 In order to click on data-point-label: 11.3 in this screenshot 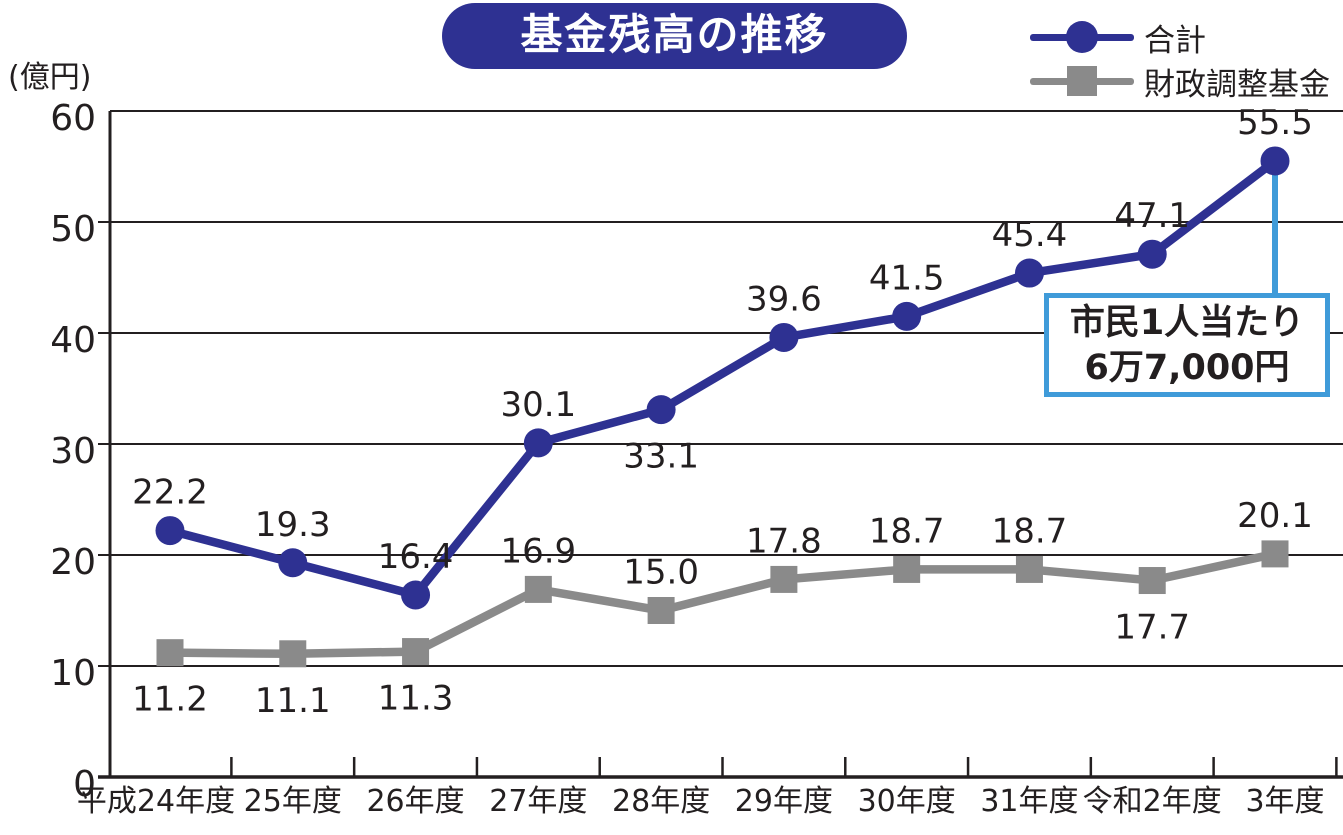, I will do `click(416, 699)`.